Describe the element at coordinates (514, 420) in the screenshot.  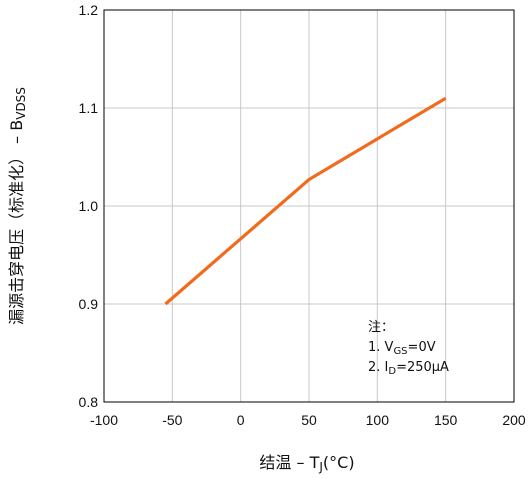
I see `x-tick-label: 200` at that location.